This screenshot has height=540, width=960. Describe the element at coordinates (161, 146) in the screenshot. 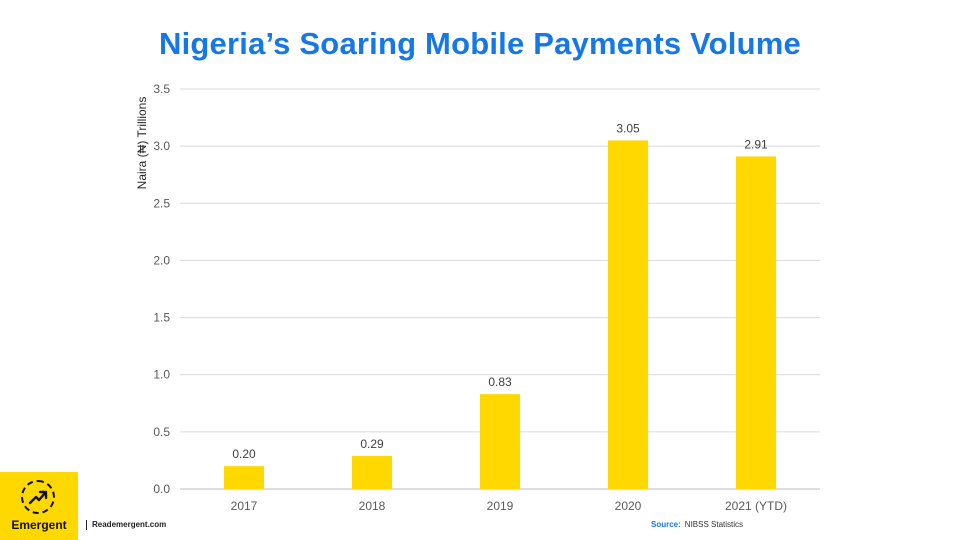

I see `y-tick-label: 3.0` at that location.